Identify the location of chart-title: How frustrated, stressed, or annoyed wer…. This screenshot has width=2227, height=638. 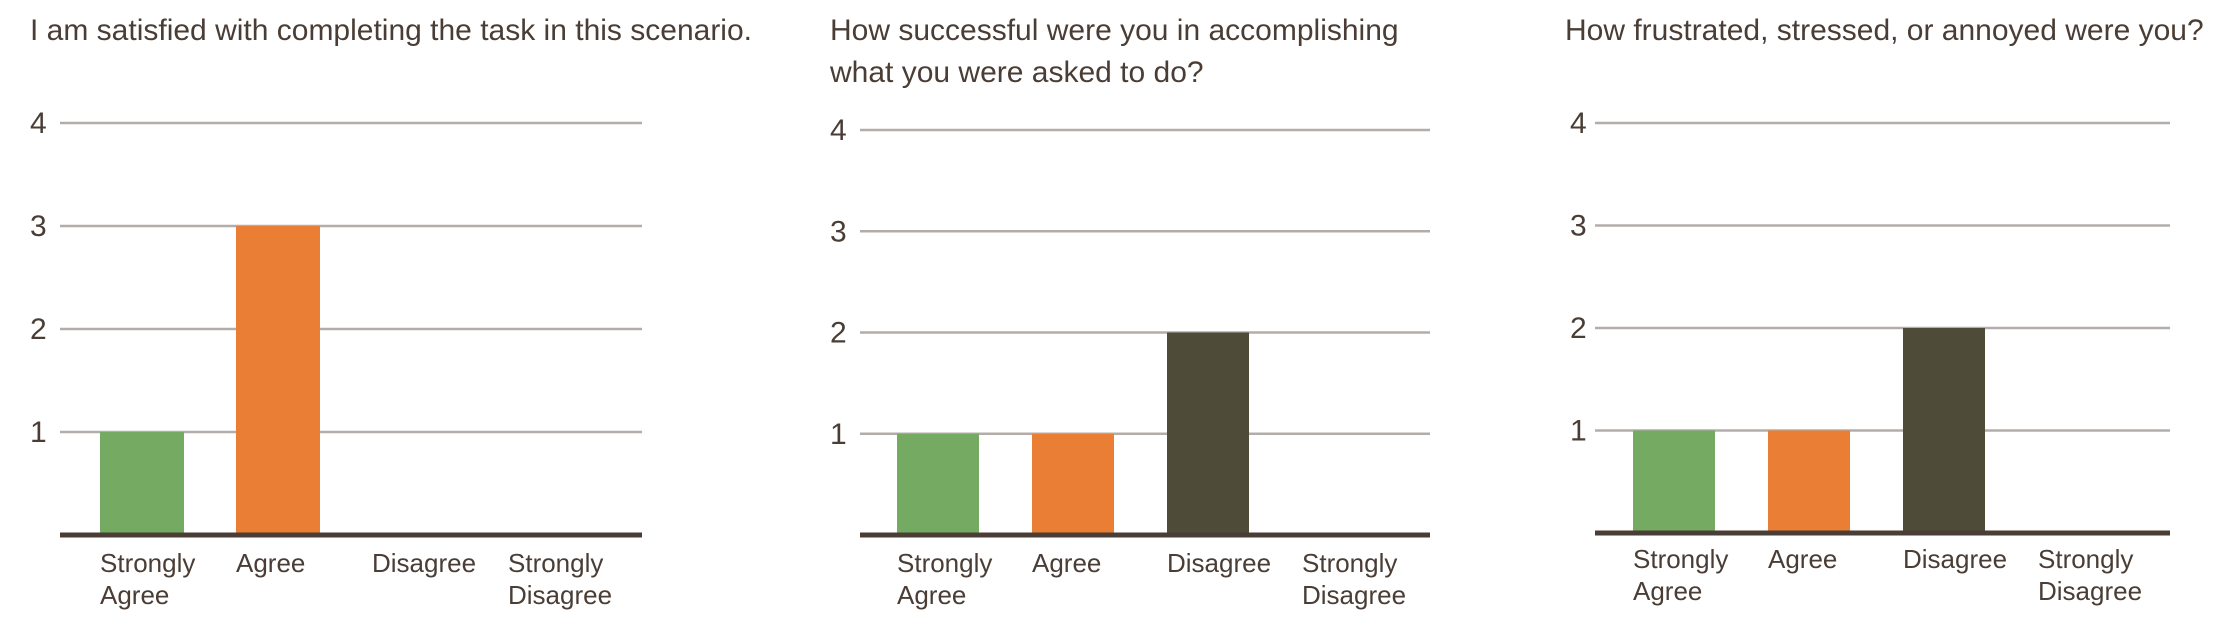
(1884, 30).